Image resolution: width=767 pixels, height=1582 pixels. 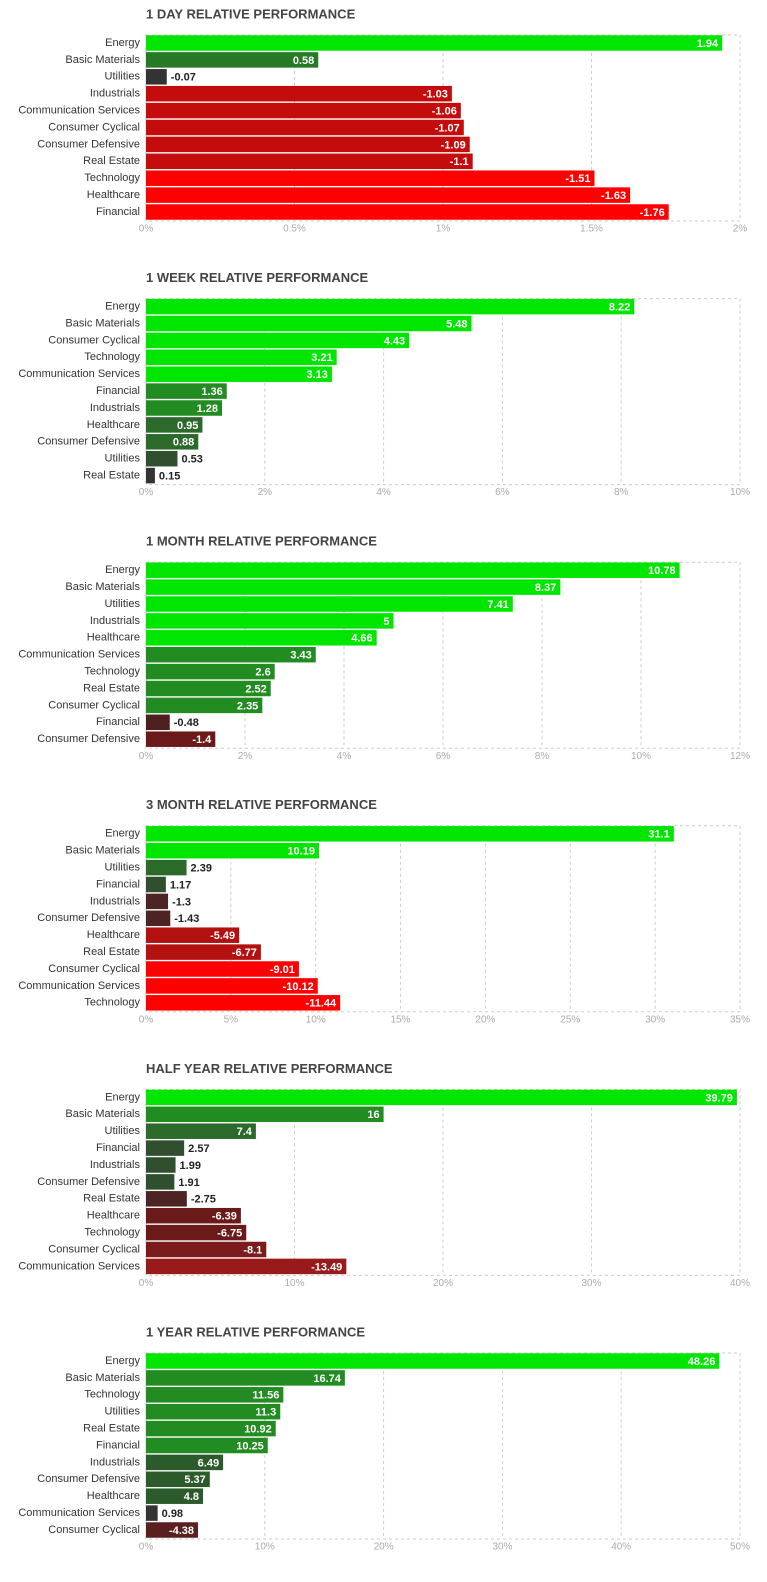 I want to click on value-label: -6.39, so click(x=224, y=1217).